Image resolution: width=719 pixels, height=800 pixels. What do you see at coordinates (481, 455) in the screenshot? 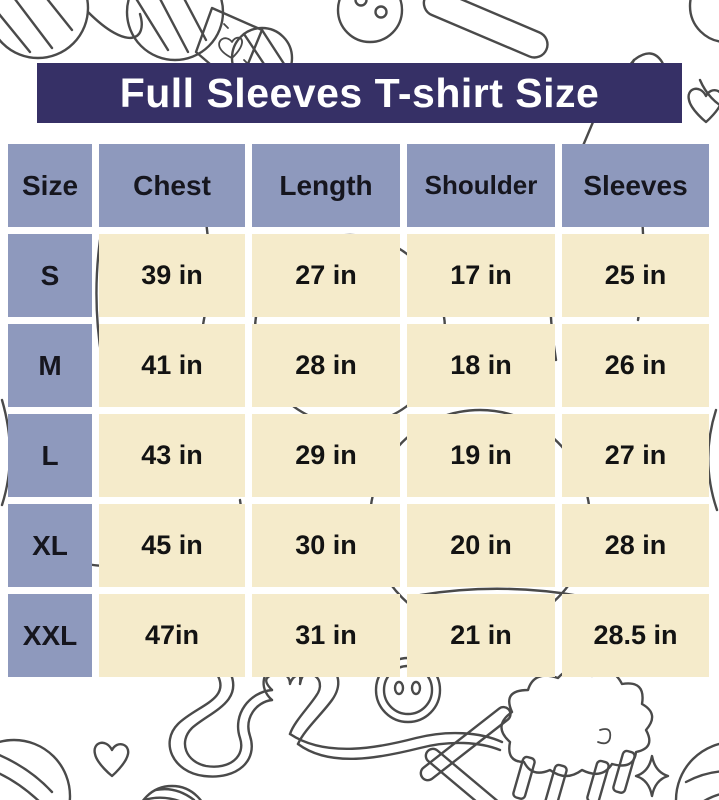
I see `cell-l-shoulder: 19 in` at bounding box center [481, 455].